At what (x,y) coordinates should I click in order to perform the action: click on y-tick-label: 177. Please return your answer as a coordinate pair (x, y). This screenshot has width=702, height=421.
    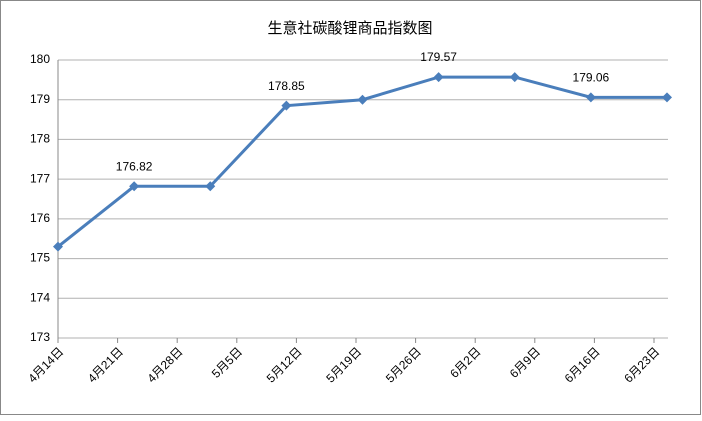
    Looking at the image, I should click on (40, 178).